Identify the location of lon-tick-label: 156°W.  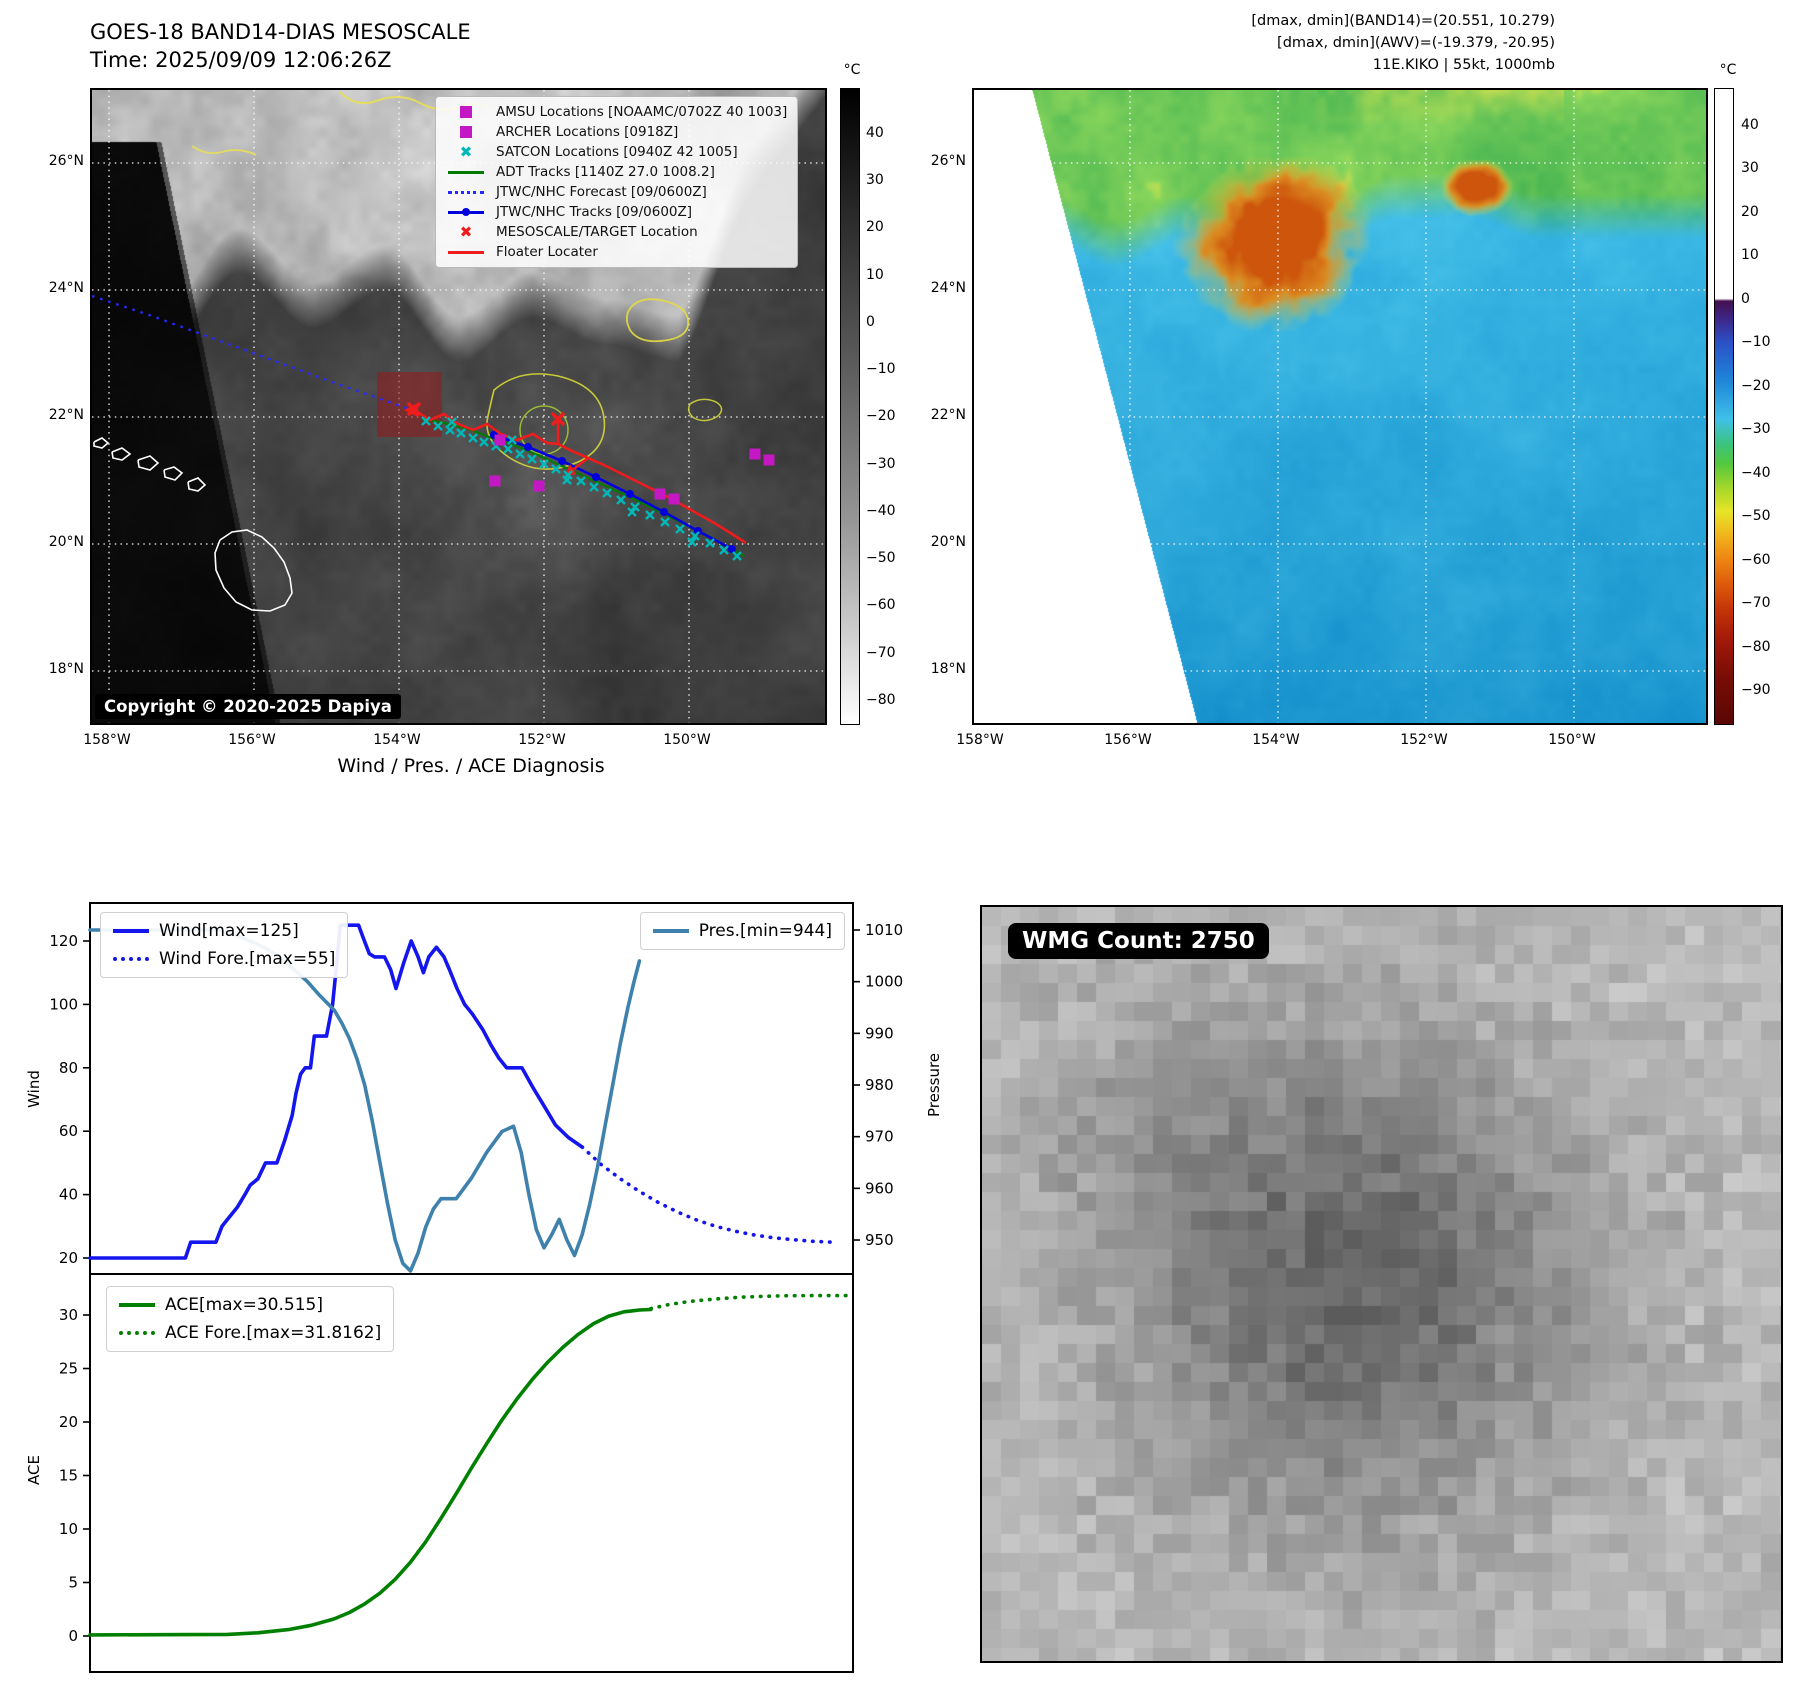
(1128, 740).